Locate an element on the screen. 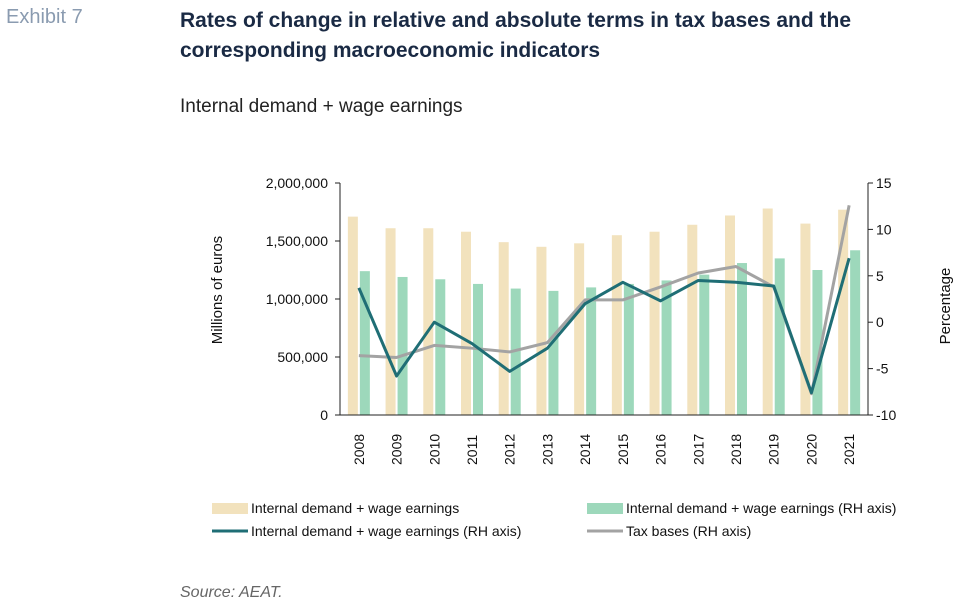  bar-internal-demand-2008 is located at coordinates (352, 315).